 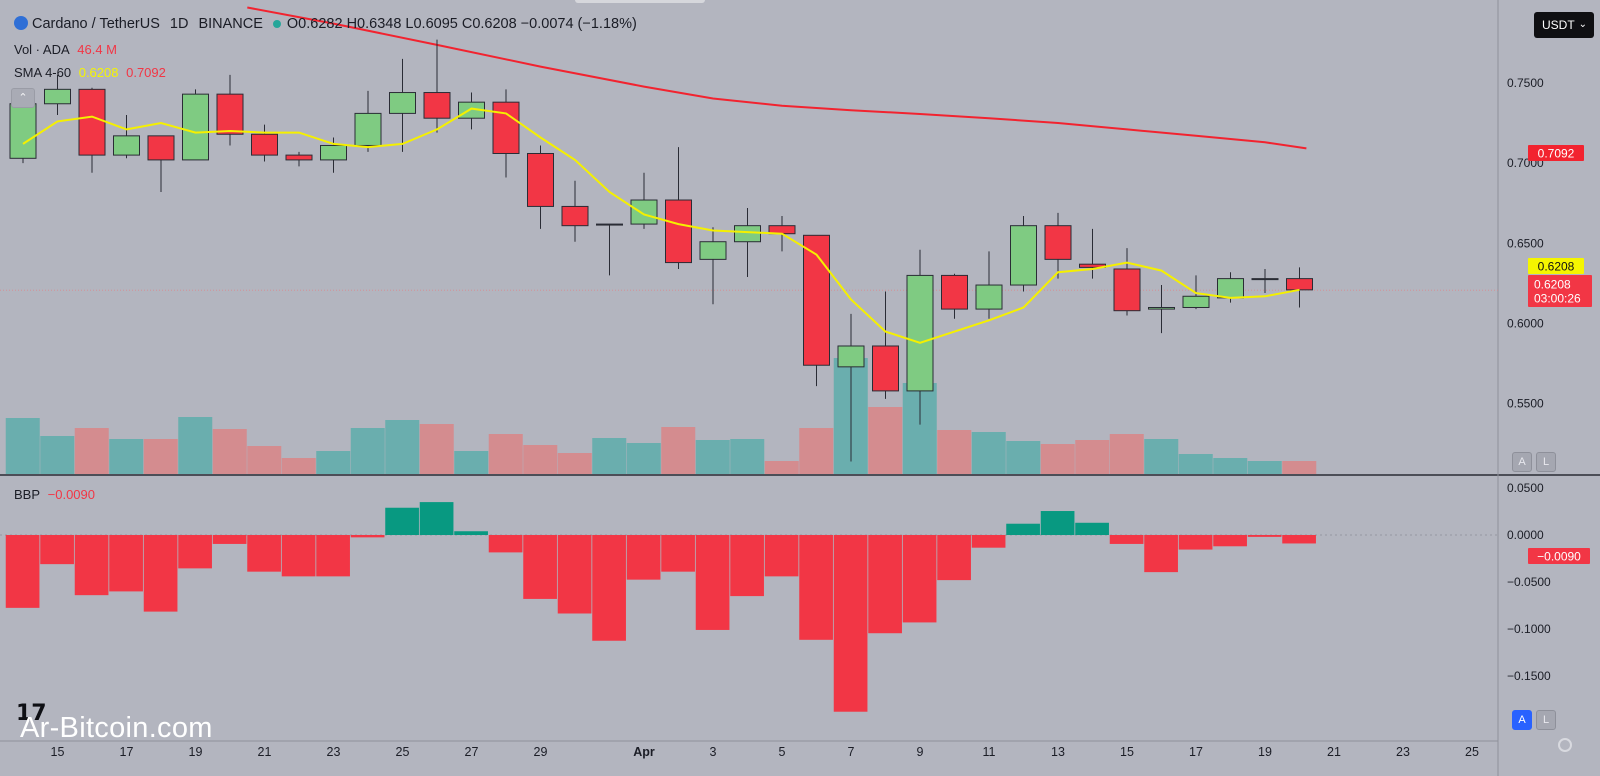 What do you see at coordinates (713, 752) in the screenshot?
I see `time-tick-label: 3` at bounding box center [713, 752].